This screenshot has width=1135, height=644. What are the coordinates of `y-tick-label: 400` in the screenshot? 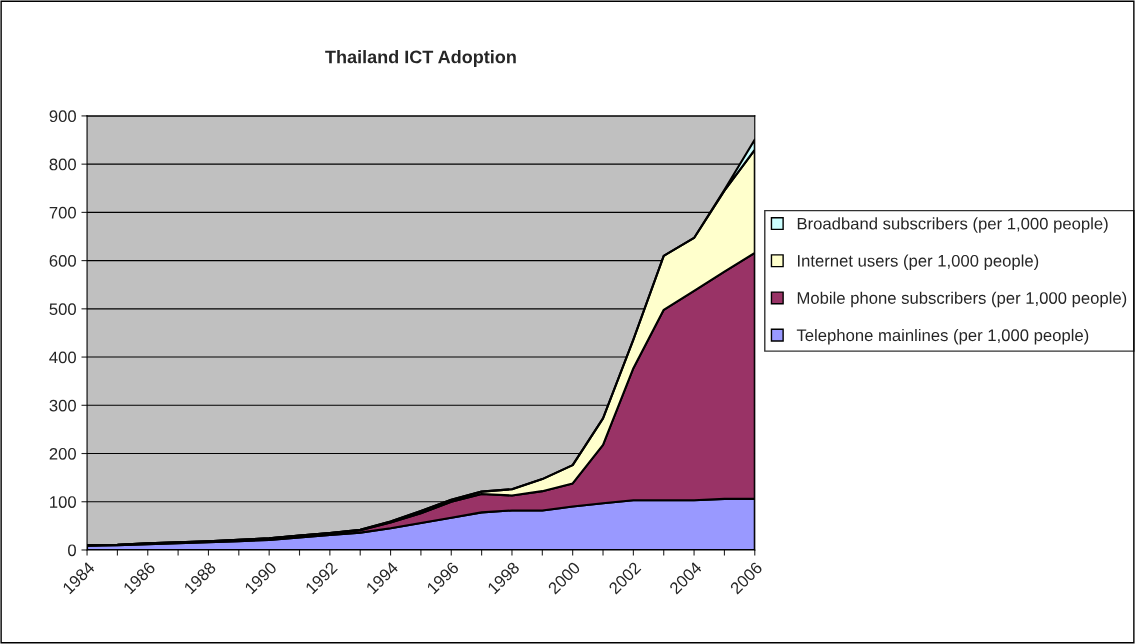 It's located at (62, 357).